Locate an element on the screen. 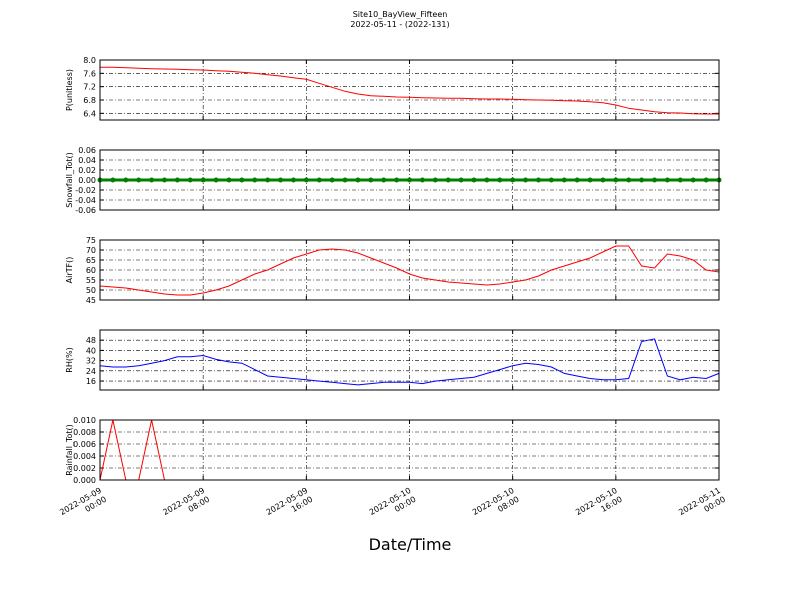 The height and width of the screenshot is (600, 800). y-tick-label: 70 is located at coordinates (91, 250).